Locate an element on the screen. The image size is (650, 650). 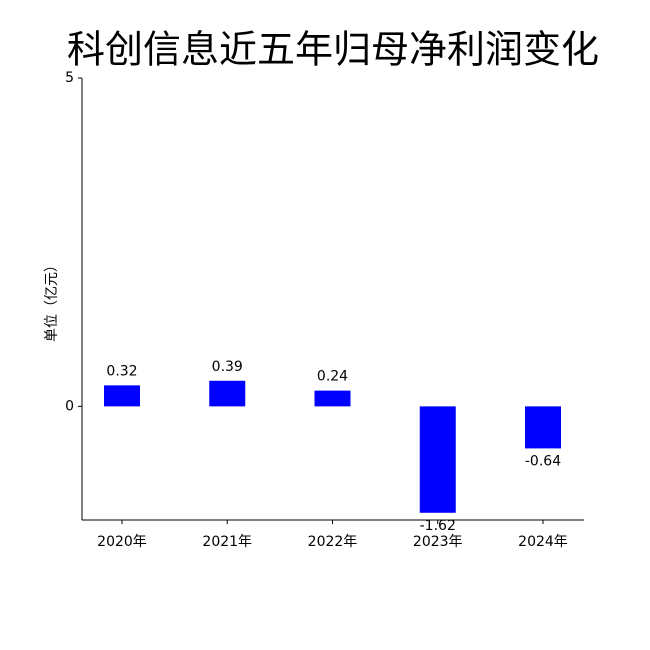
value-label: -1.62 is located at coordinates (438, 526).